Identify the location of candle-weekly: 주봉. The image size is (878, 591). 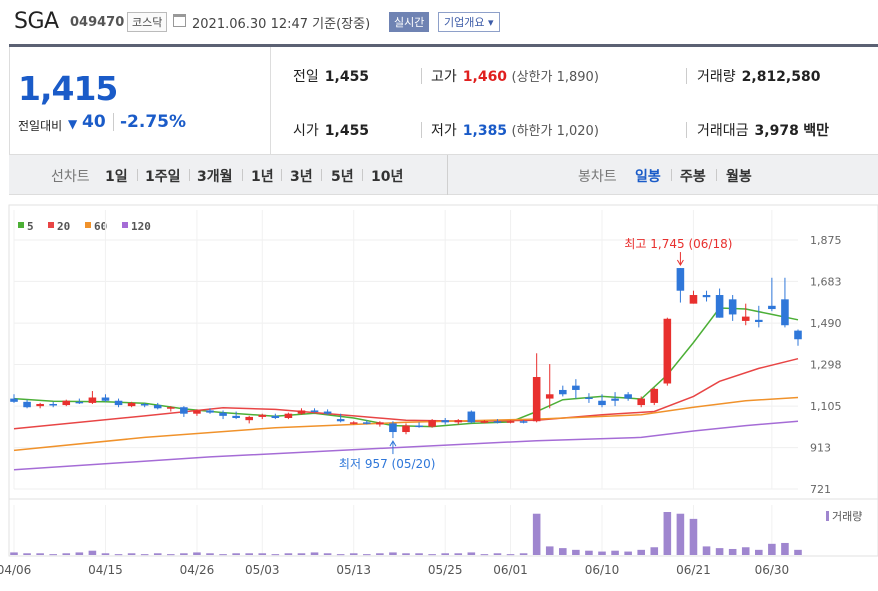
(693, 177).